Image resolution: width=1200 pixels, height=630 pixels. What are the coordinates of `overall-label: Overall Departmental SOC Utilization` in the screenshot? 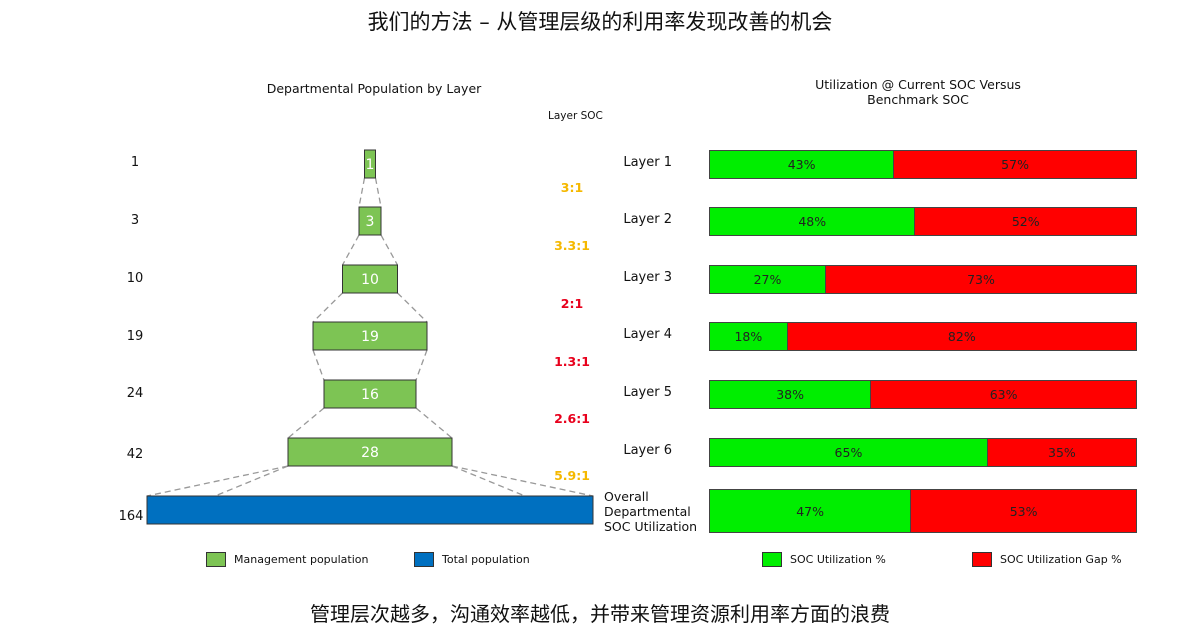 It's located at (650, 511).